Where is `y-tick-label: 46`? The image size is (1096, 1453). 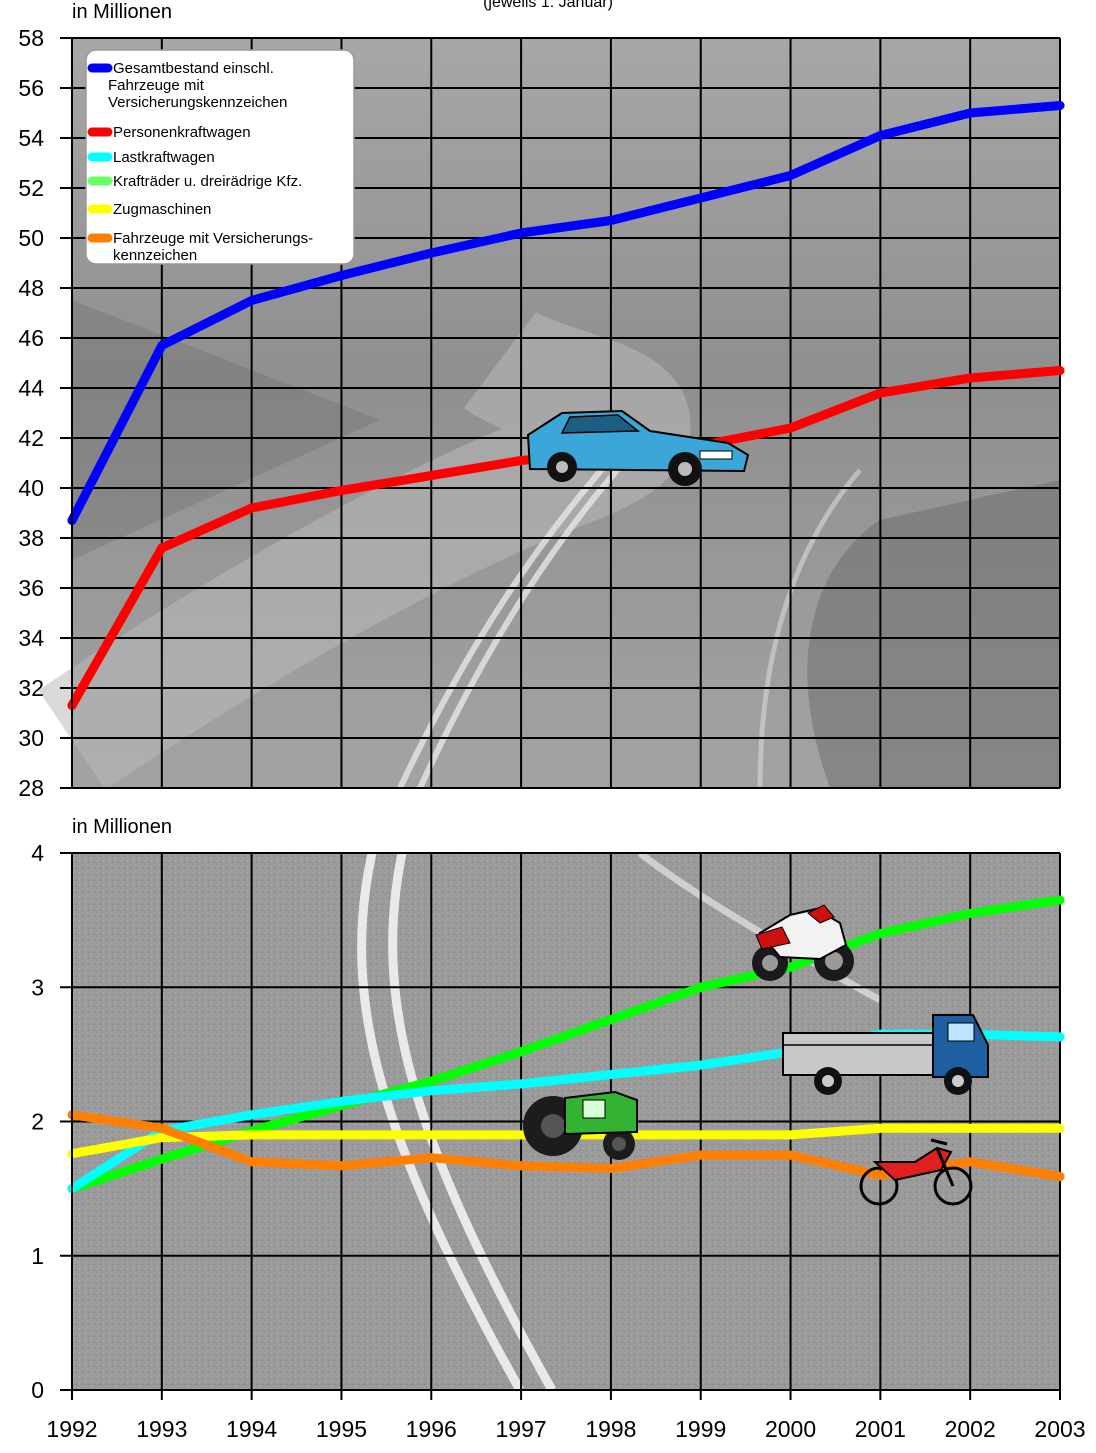 y-tick-label: 46 is located at coordinates (31, 338).